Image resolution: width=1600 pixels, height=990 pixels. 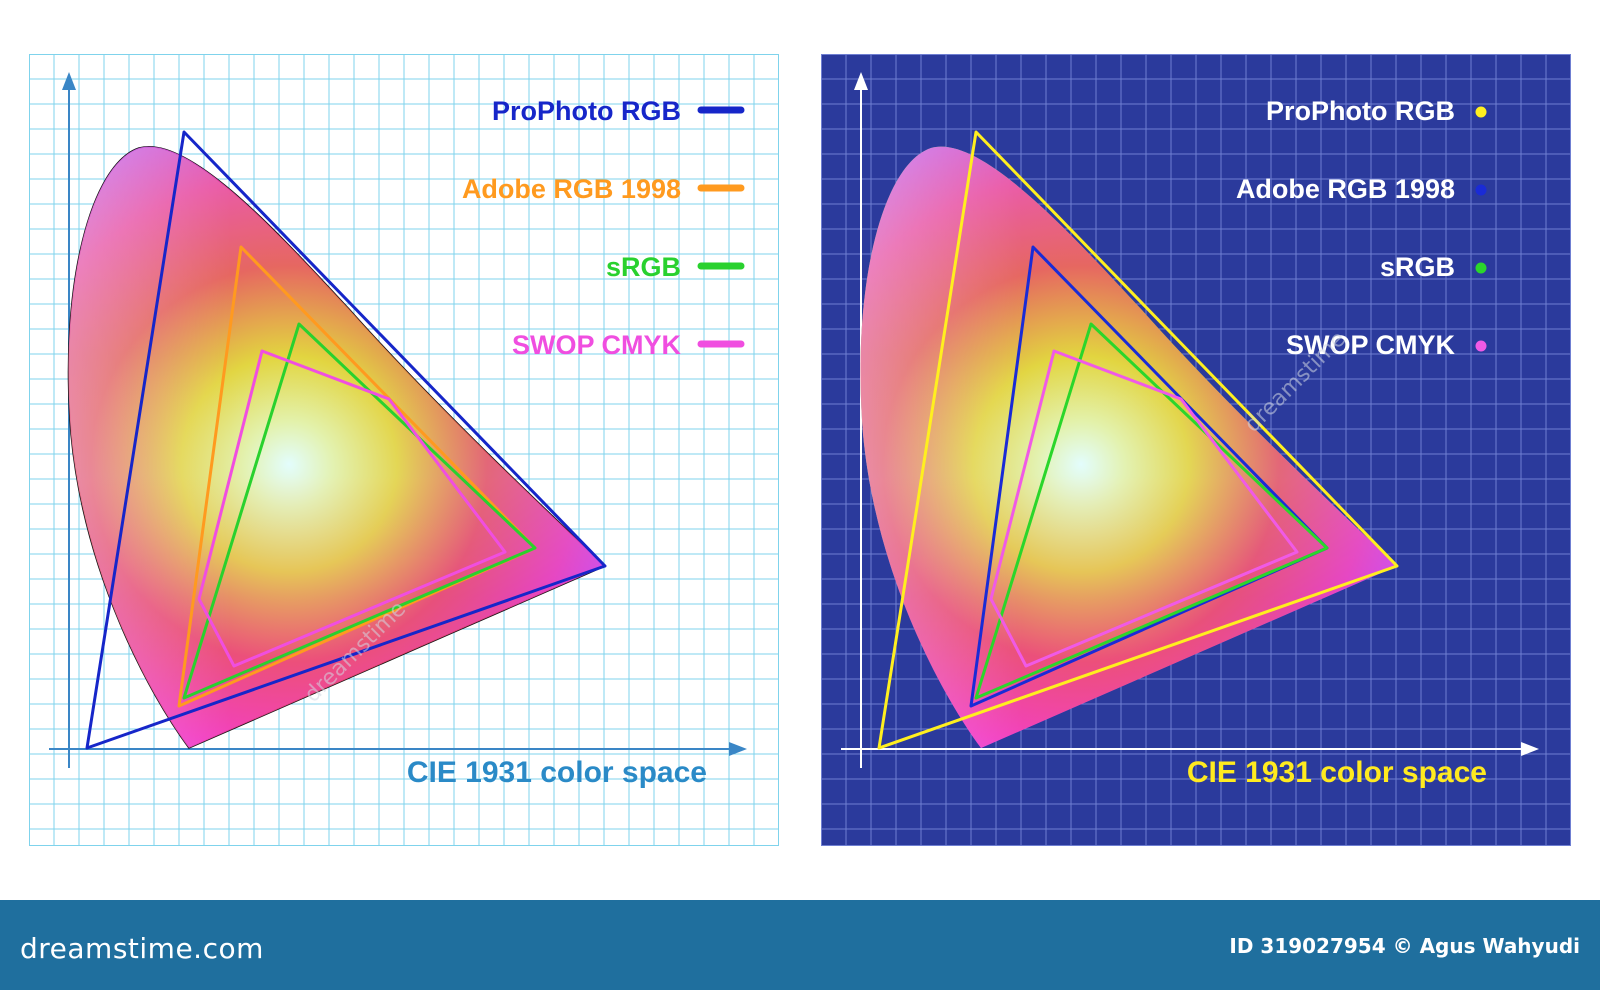 I want to click on footer-credit: ID 319027954 © Agus Wahyudi, so click(x=1404, y=946).